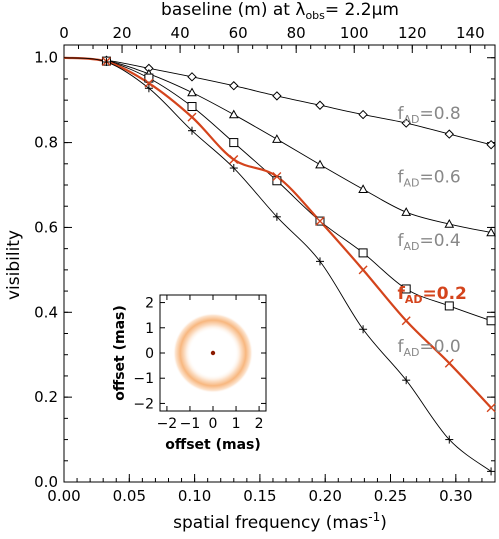 Image resolution: width=499 pixels, height=539 pixels. What do you see at coordinates (354, 33) in the screenshot?
I see `top-tick-label: 100` at bounding box center [354, 33].